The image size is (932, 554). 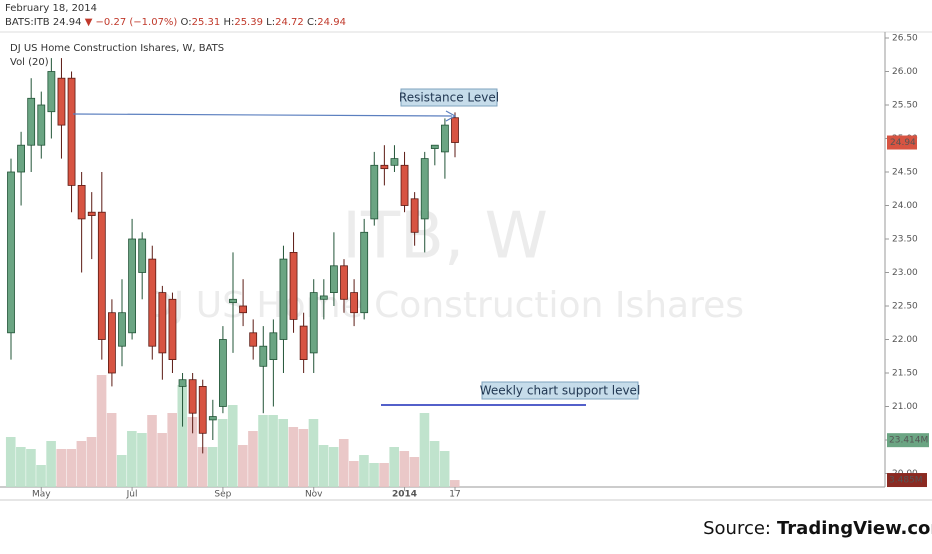 I want to click on h-value: 25.39, so click(x=248, y=22).